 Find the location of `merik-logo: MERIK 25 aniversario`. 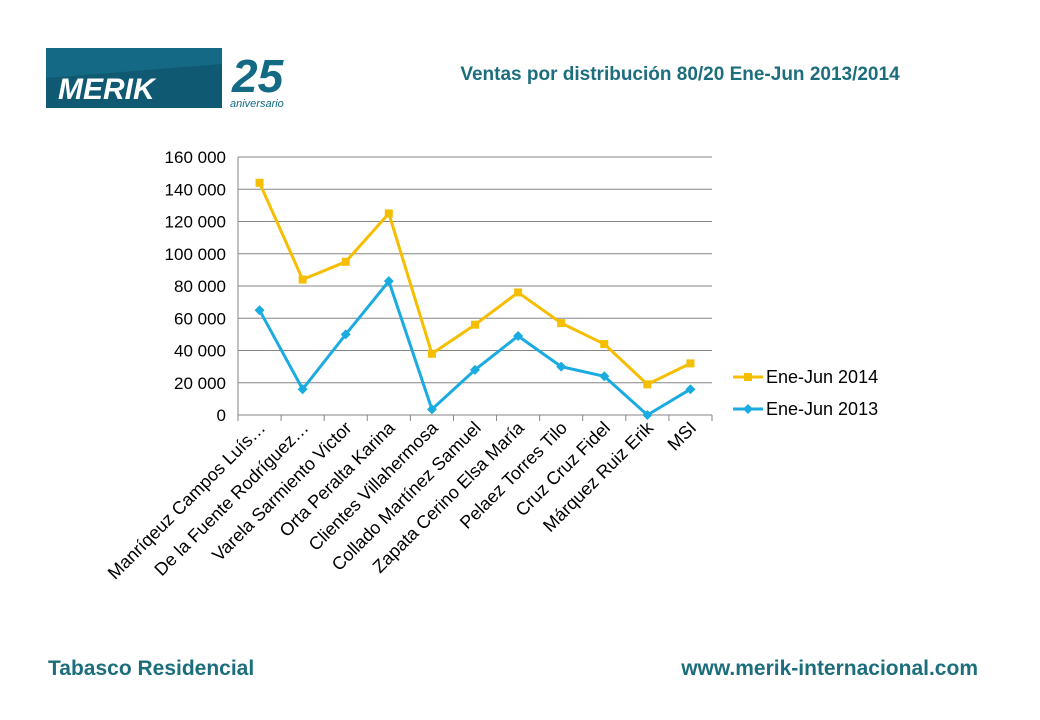

merik-logo: MERIK 25 aniversario is located at coordinates (165, 79).